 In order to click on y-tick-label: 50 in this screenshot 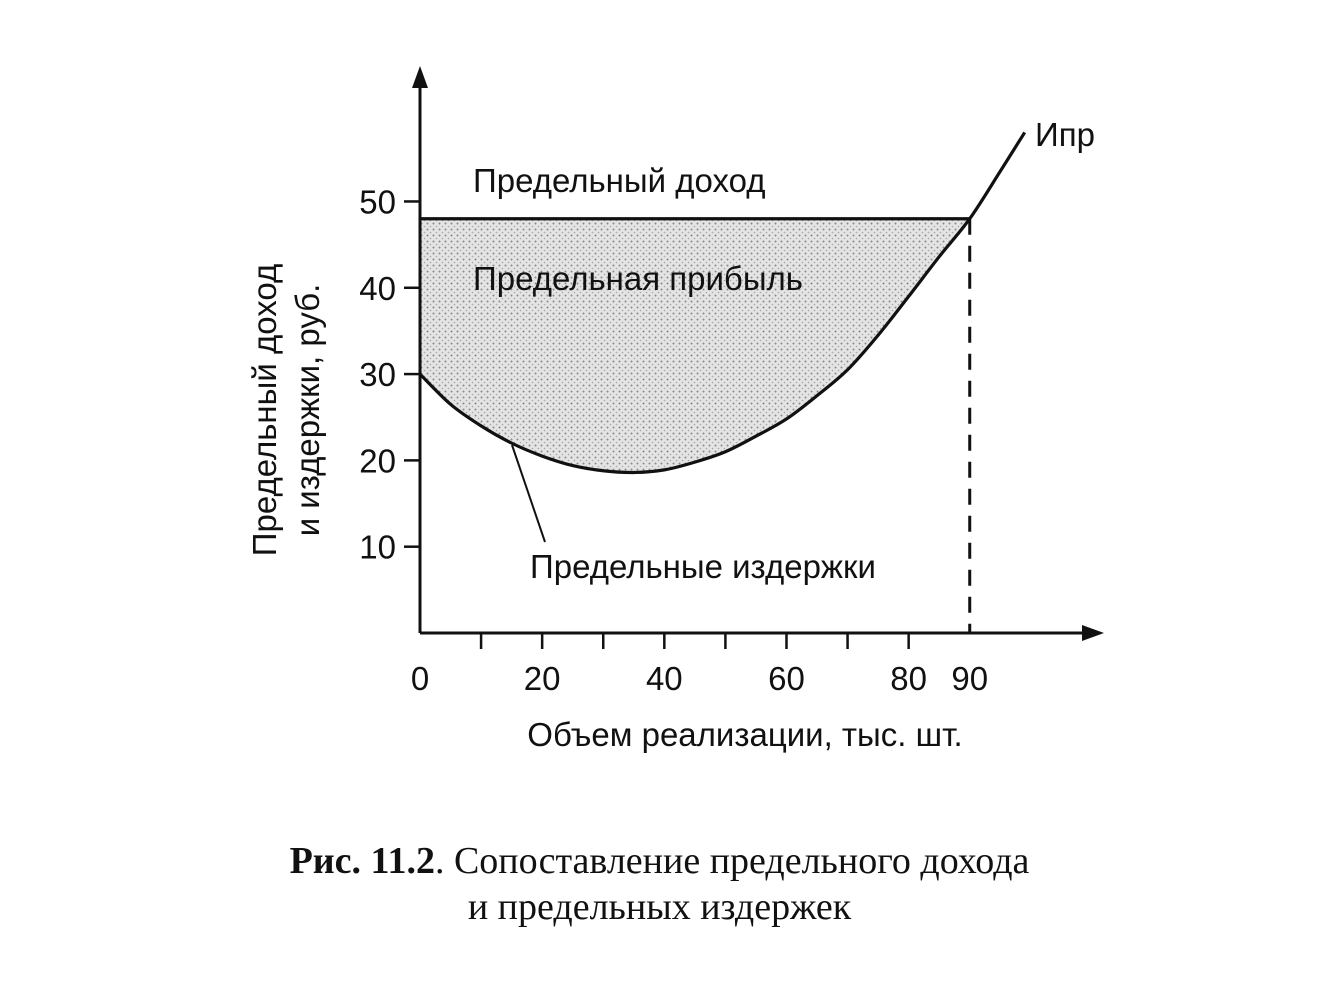, I will do `click(377, 201)`.